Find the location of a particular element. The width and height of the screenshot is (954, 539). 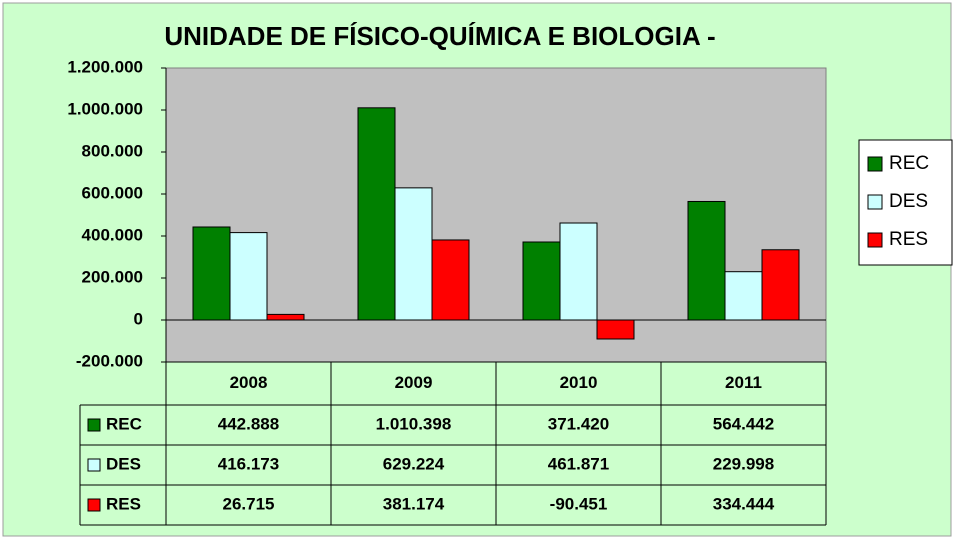

table-series-name: DES is located at coordinates (123, 463).